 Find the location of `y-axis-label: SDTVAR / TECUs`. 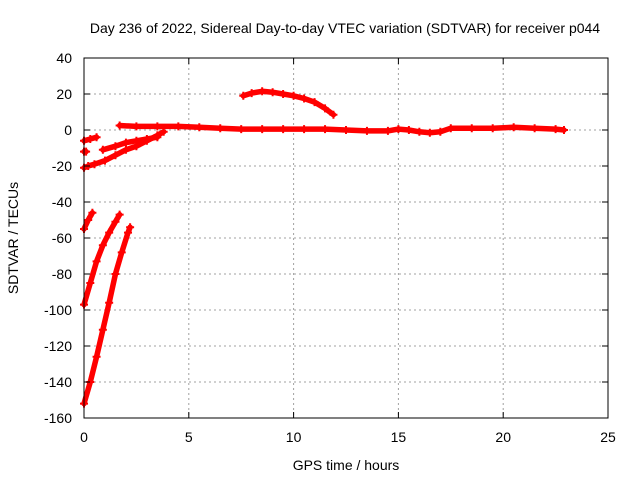

y-axis-label: SDTVAR / TECUs is located at coordinates (13, 238).